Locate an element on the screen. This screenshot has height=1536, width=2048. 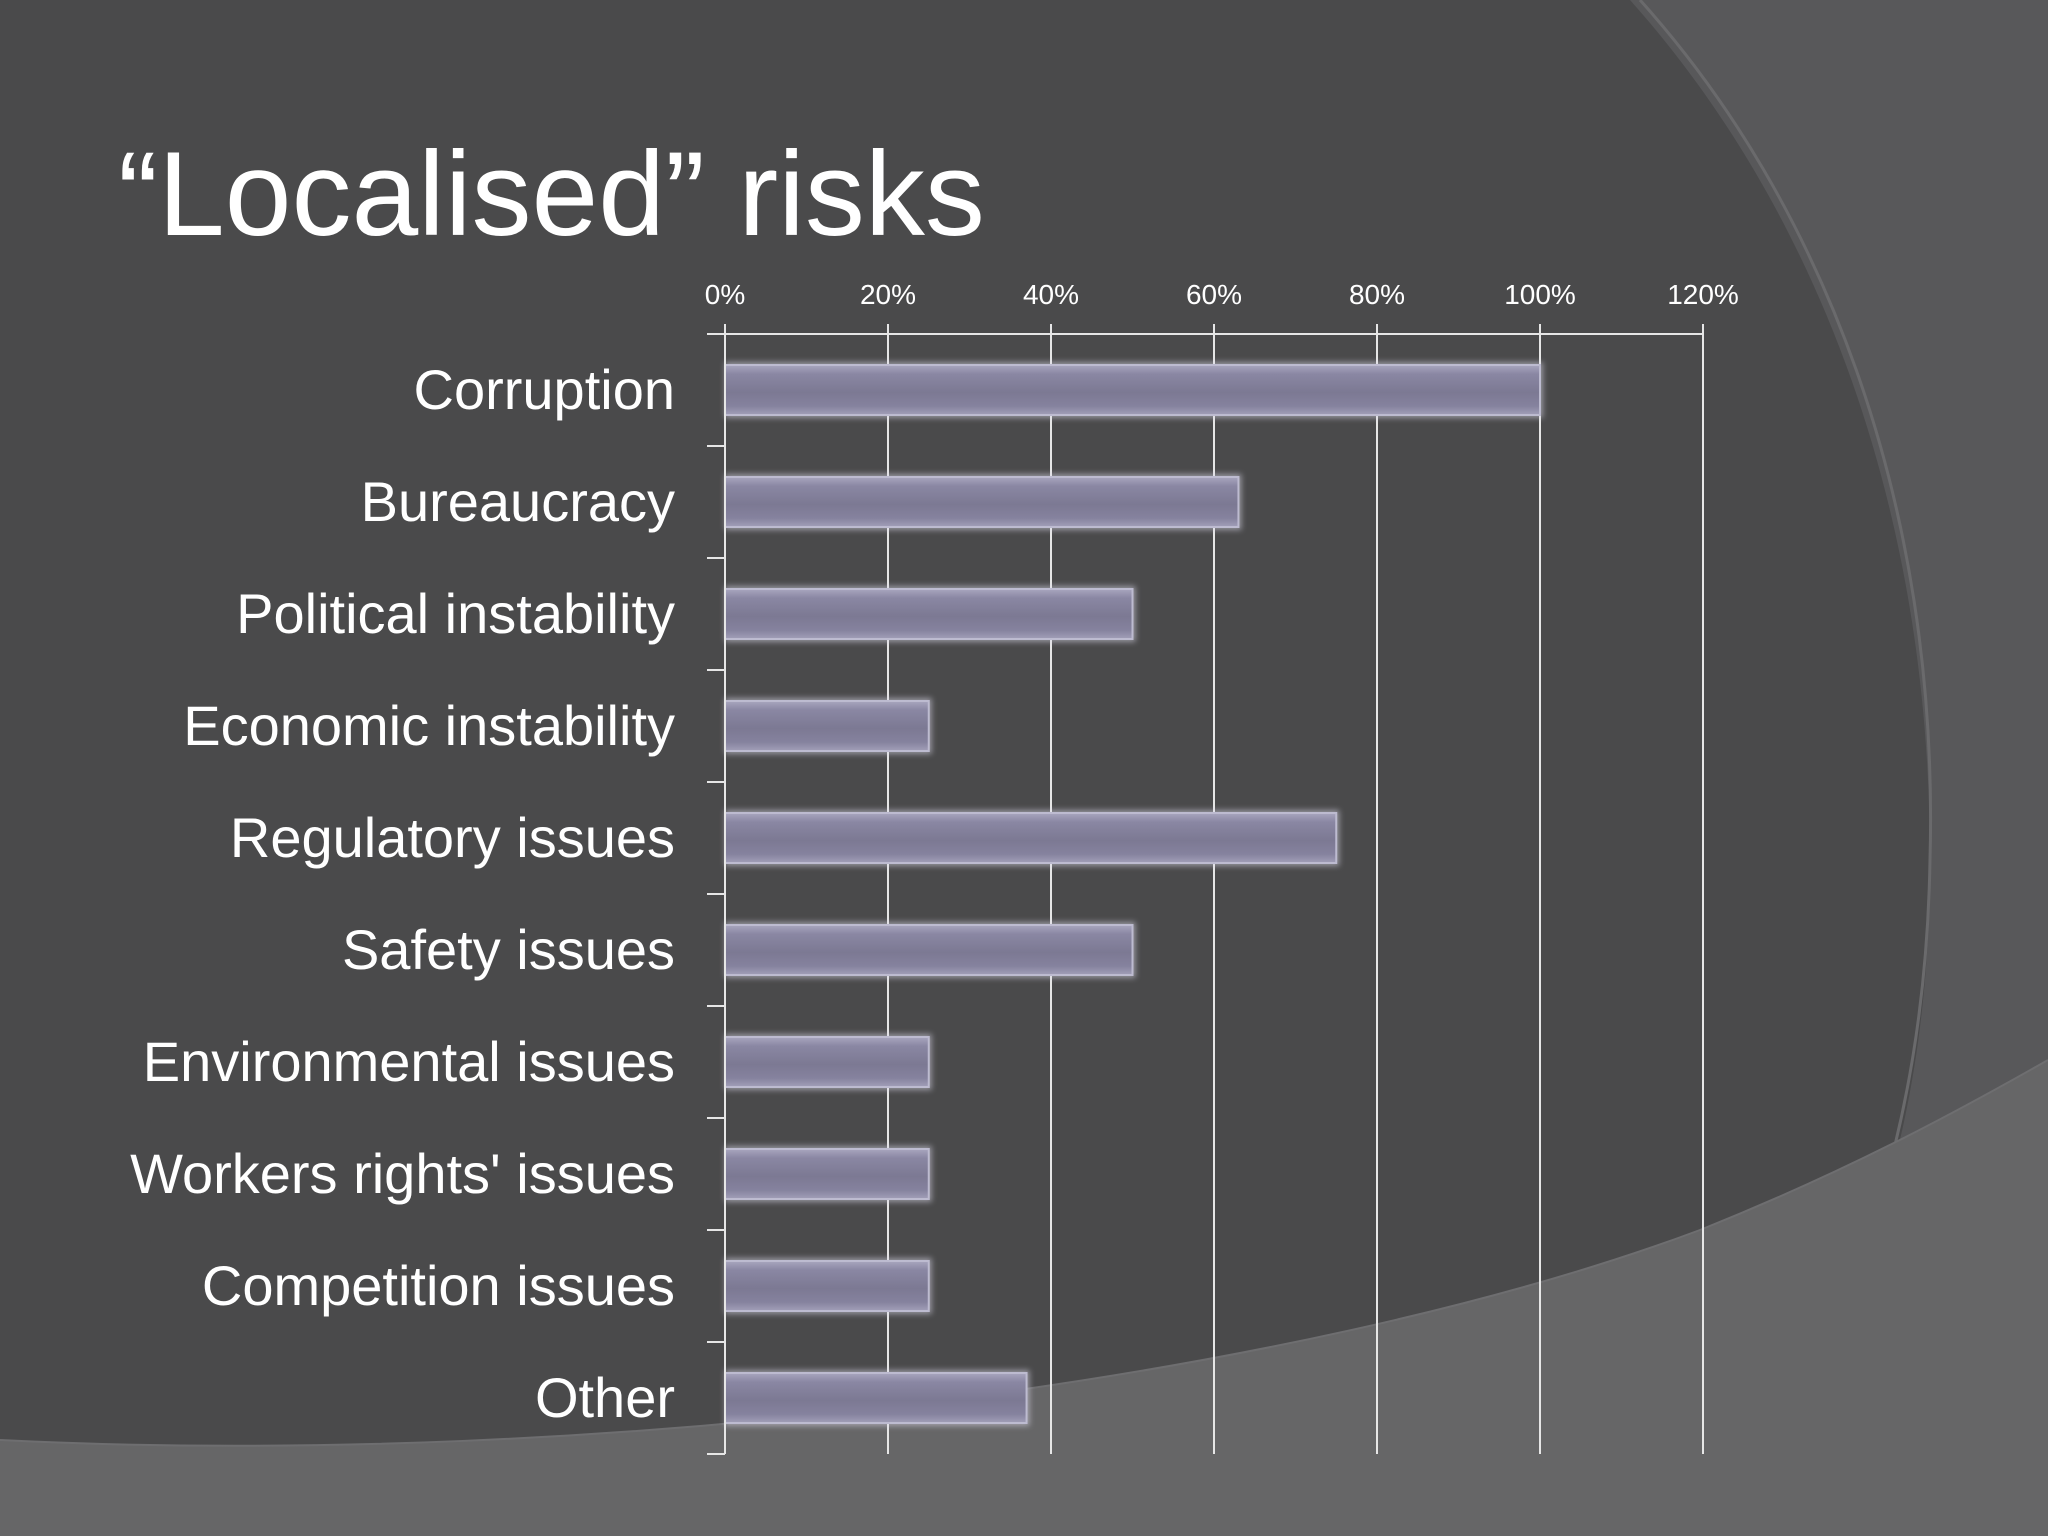
x-tick-label: 120% is located at coordinates (1703, 294).